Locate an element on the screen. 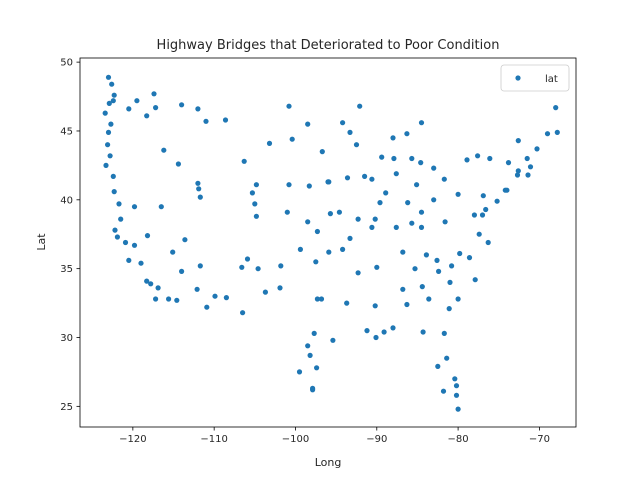 This screenshot has height=480, width=640. y-tick-label: 25 is located at coordinates (66, 407).